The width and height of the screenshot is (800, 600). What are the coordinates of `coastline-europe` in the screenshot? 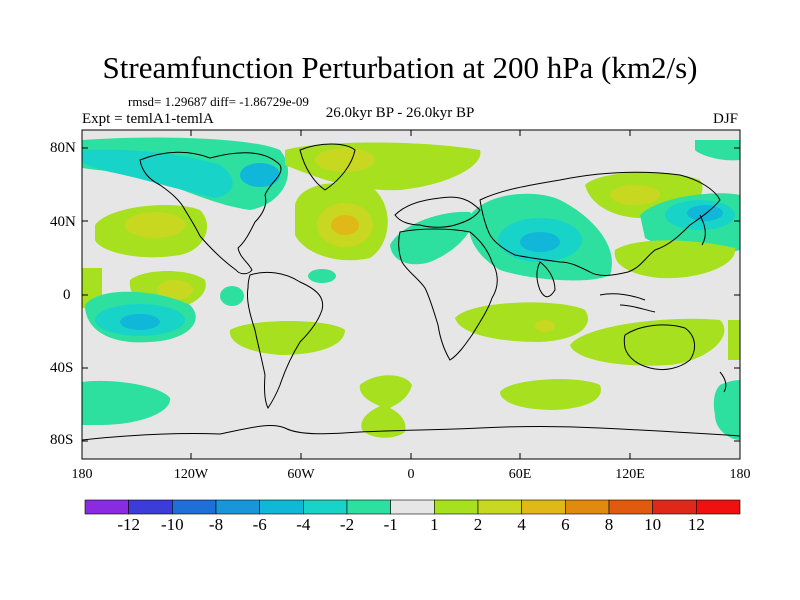 It's located at (437, 212).